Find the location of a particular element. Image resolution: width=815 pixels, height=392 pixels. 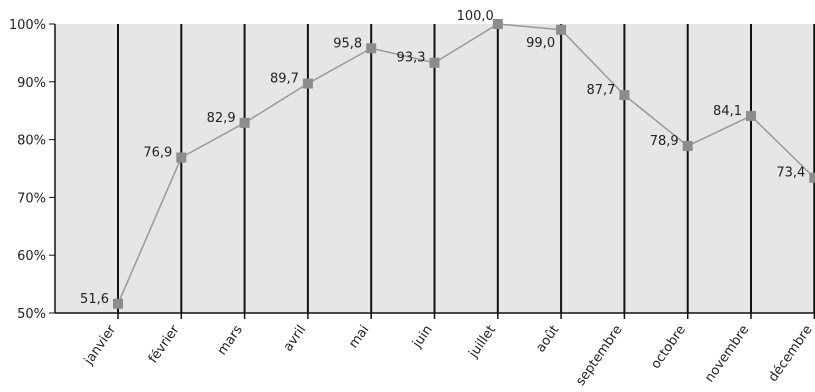

x-tick-label: septembre is located at coordinates (599, 356).